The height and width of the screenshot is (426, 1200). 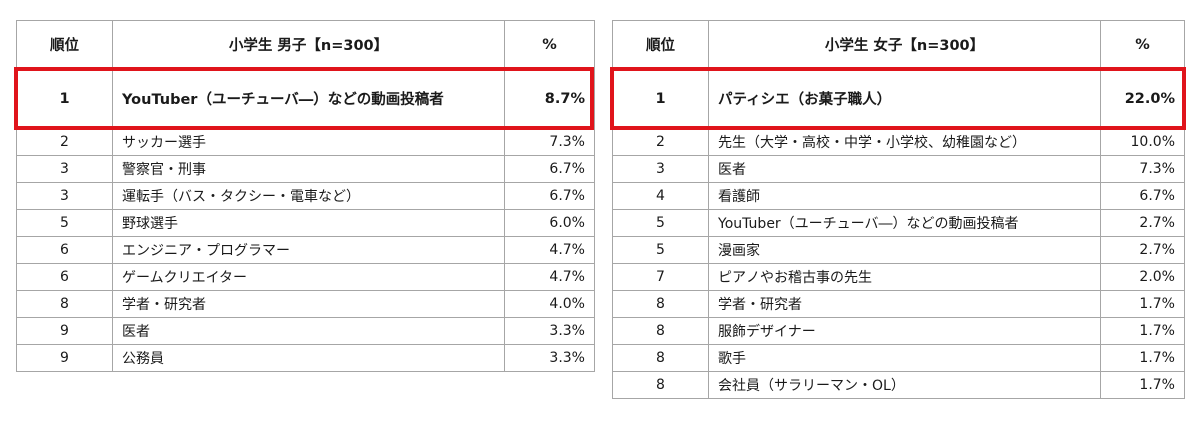 I want to click on table-row: 6 エンジニア・プログラマー 4.7%, so click(x=305, y=250).